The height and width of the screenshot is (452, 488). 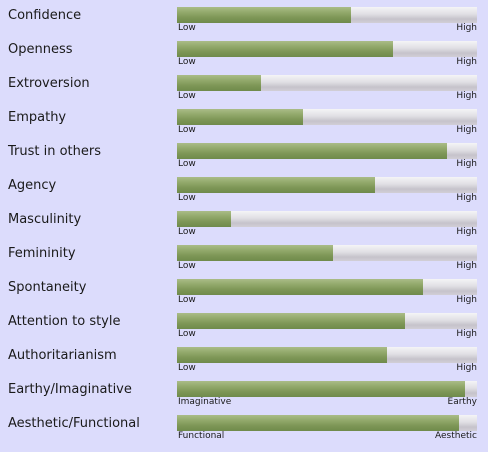 What do you see at coordinates (70, 389) in the screenshot?
I see `trait-label: Earthy/Imaginative` at bounding box center [70, 389].